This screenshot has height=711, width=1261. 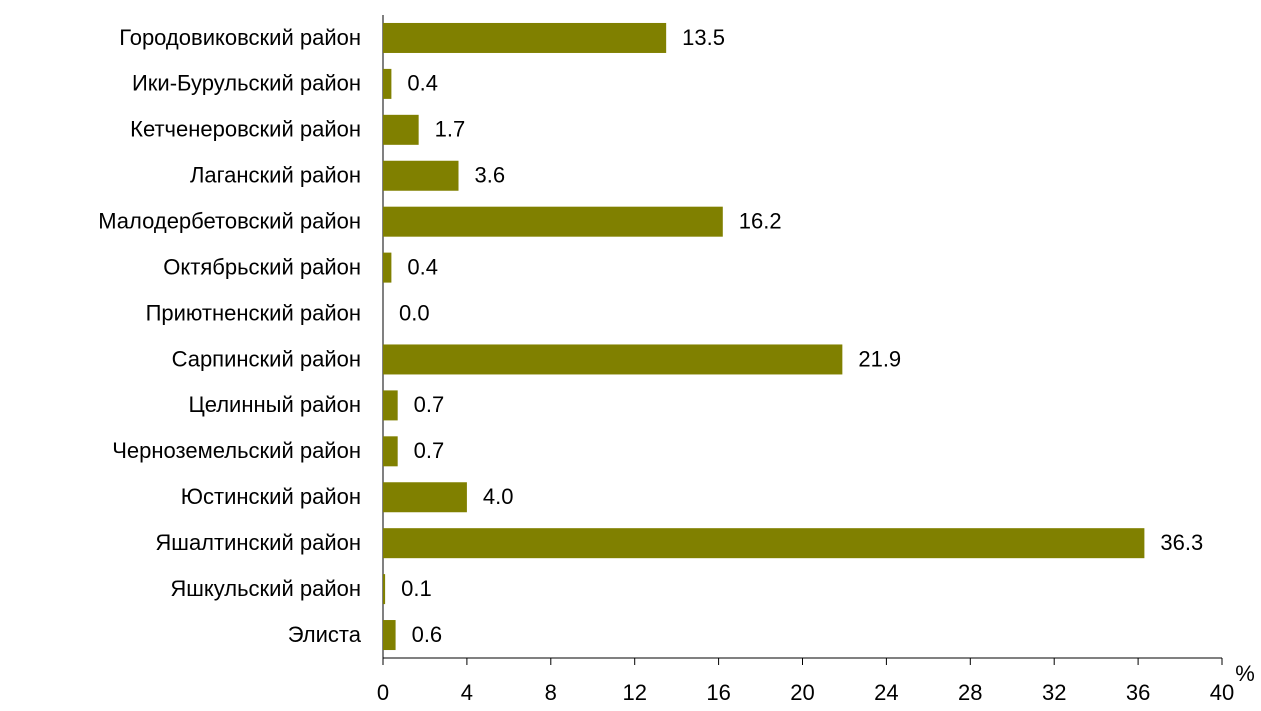 What do you see at coordinates (490, 175) in the screenshot?
I see `data-label: 3.6` at bounding box center [490, 175].